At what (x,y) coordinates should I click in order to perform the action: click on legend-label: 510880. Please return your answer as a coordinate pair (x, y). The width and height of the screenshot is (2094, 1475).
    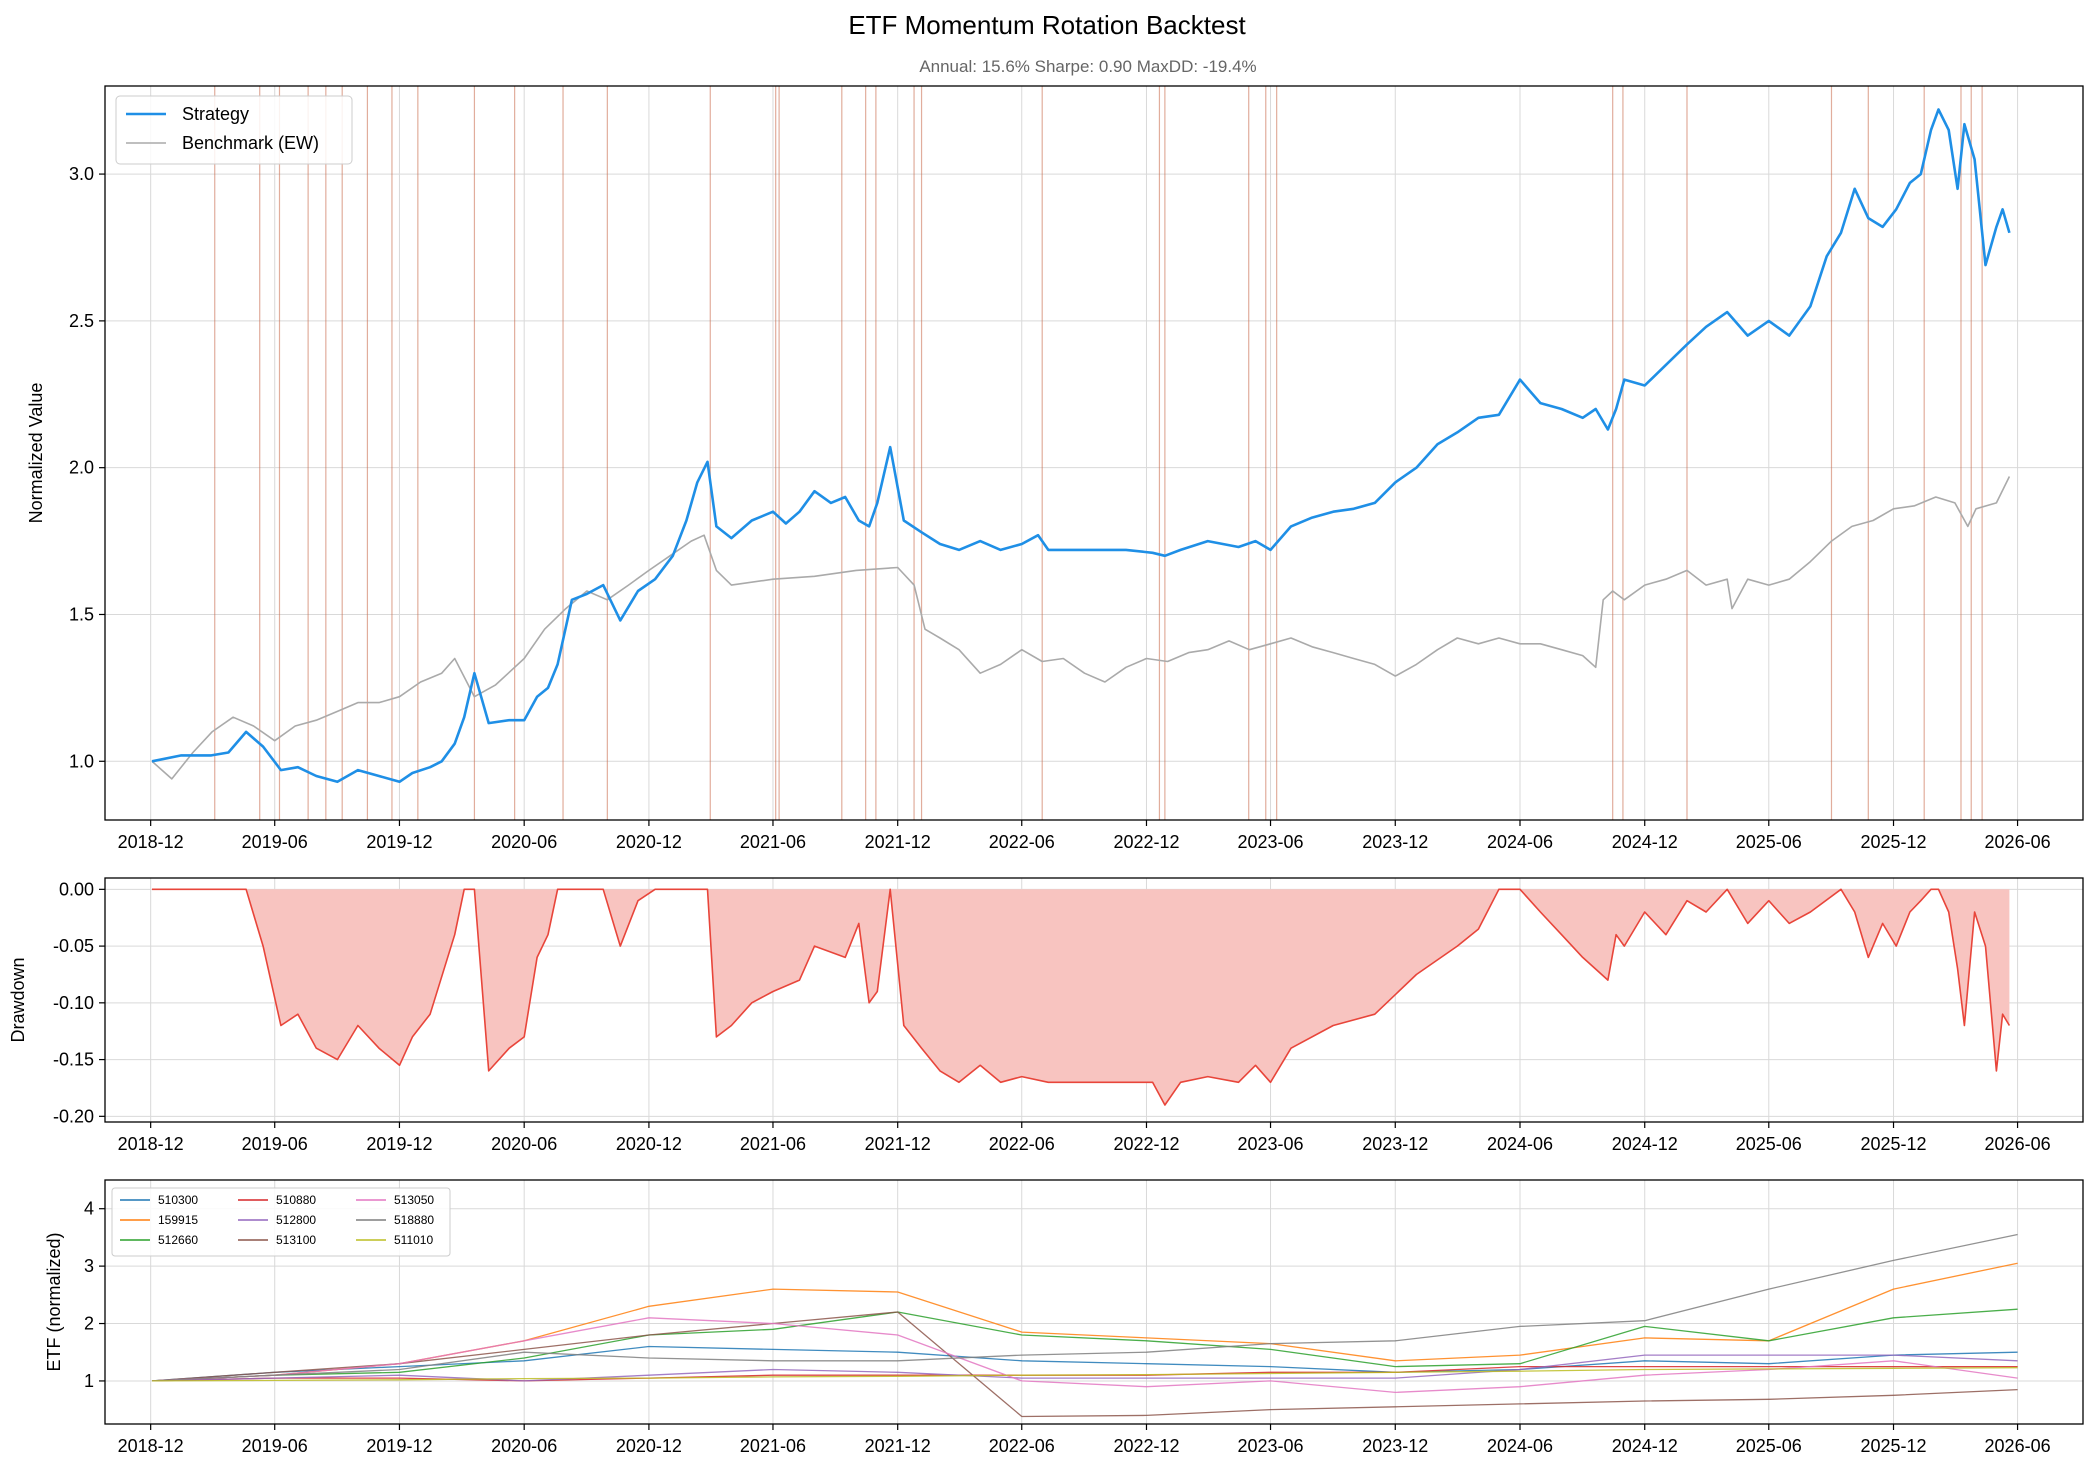
    Looking at the image, I should click on (296, 1200).